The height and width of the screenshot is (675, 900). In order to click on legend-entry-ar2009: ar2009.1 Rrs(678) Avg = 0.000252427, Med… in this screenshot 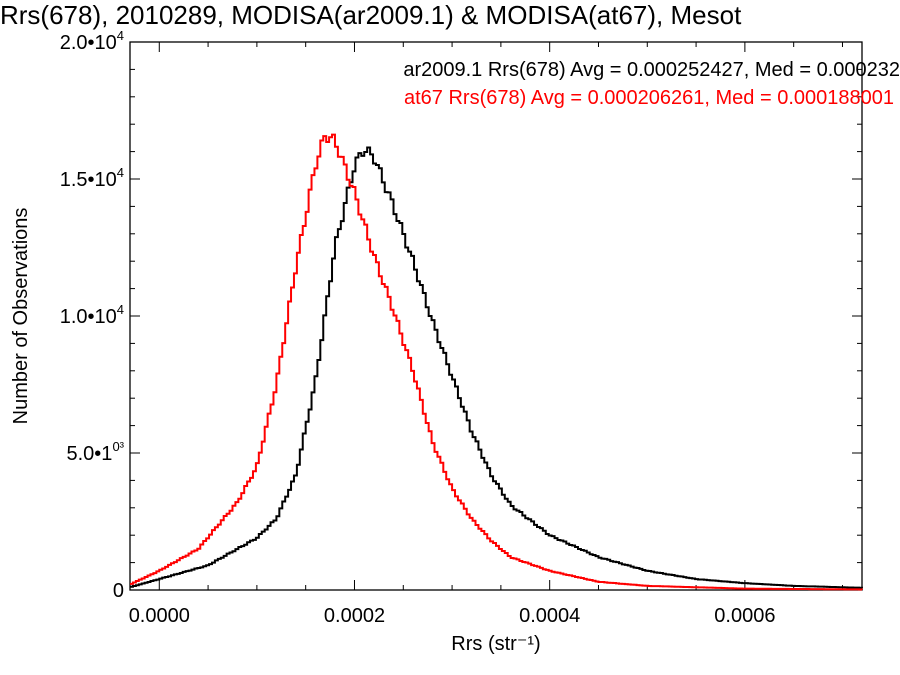, I will do `click(651, 70)`.